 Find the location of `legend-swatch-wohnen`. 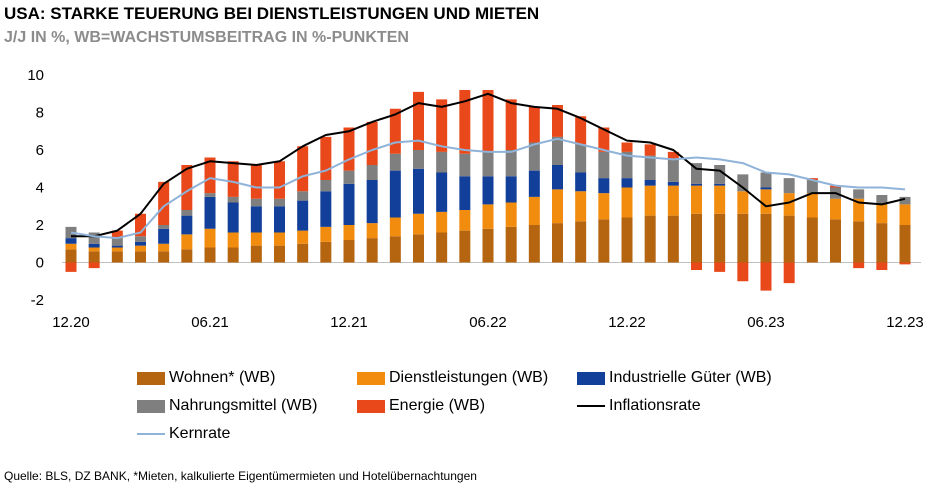

legend-swatch-wohnen is located at coordinates (151, 378).